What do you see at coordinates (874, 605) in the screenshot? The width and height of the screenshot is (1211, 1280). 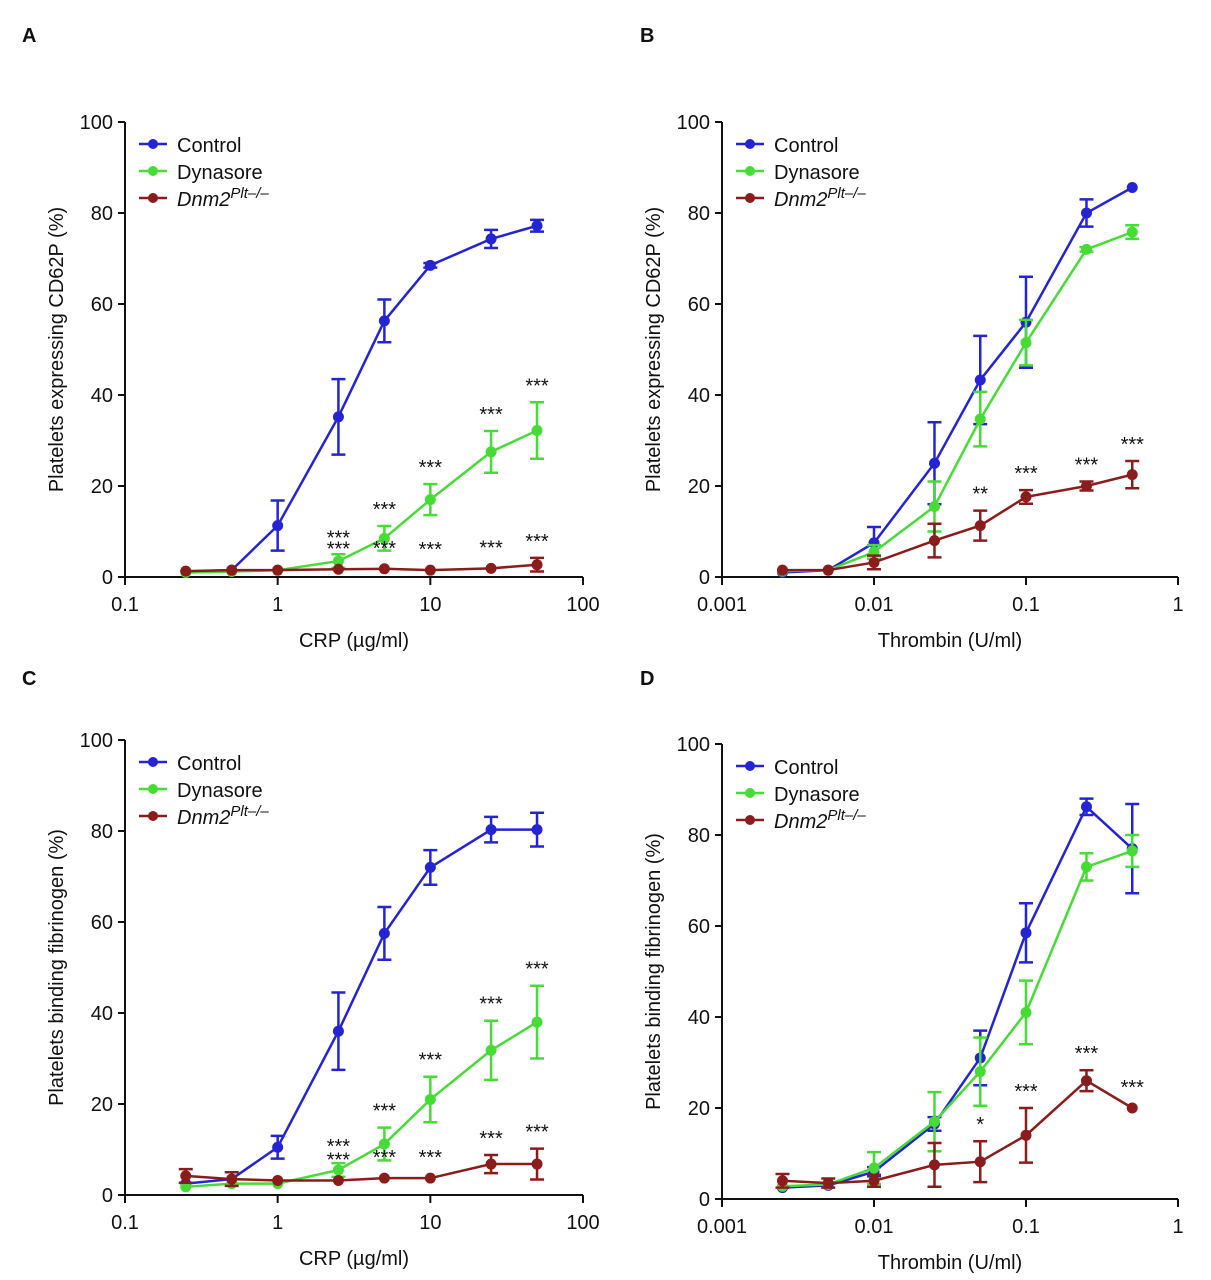 I see `x-tick-label: 0.01` at bounding box center [874, 605].